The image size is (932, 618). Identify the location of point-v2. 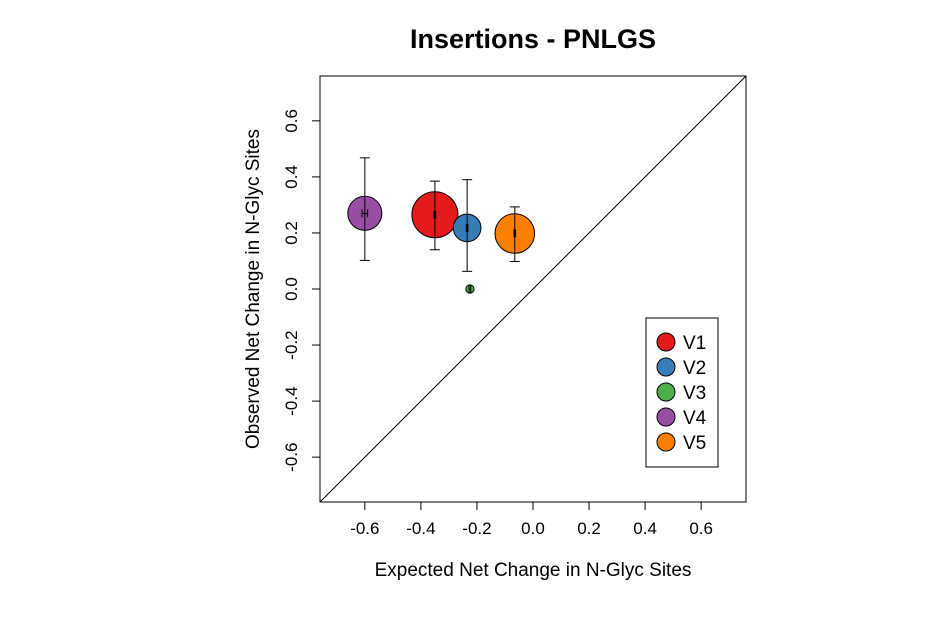
(467, 225).